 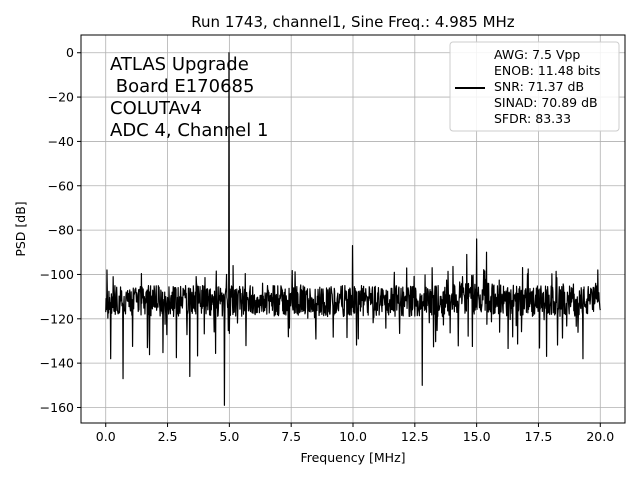 What do you see at coordinates (532, 118) in the screenshot?
I see `legend-line-5: SFDR: 83.33` at bounding box center [532, 118].